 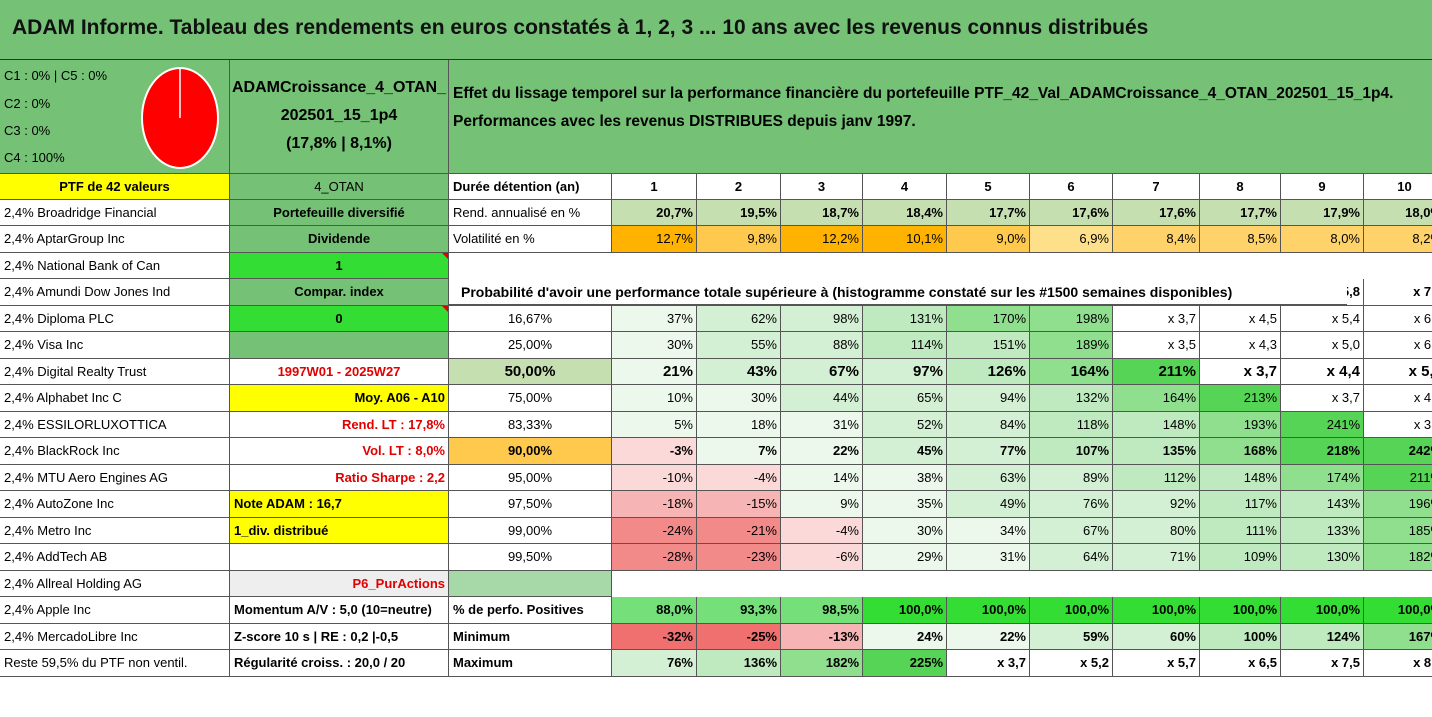 What do you see at coordinates (1156, 477) in the screenshot?
I see `probability-value: 112%` at bounding box center [1156, 477].